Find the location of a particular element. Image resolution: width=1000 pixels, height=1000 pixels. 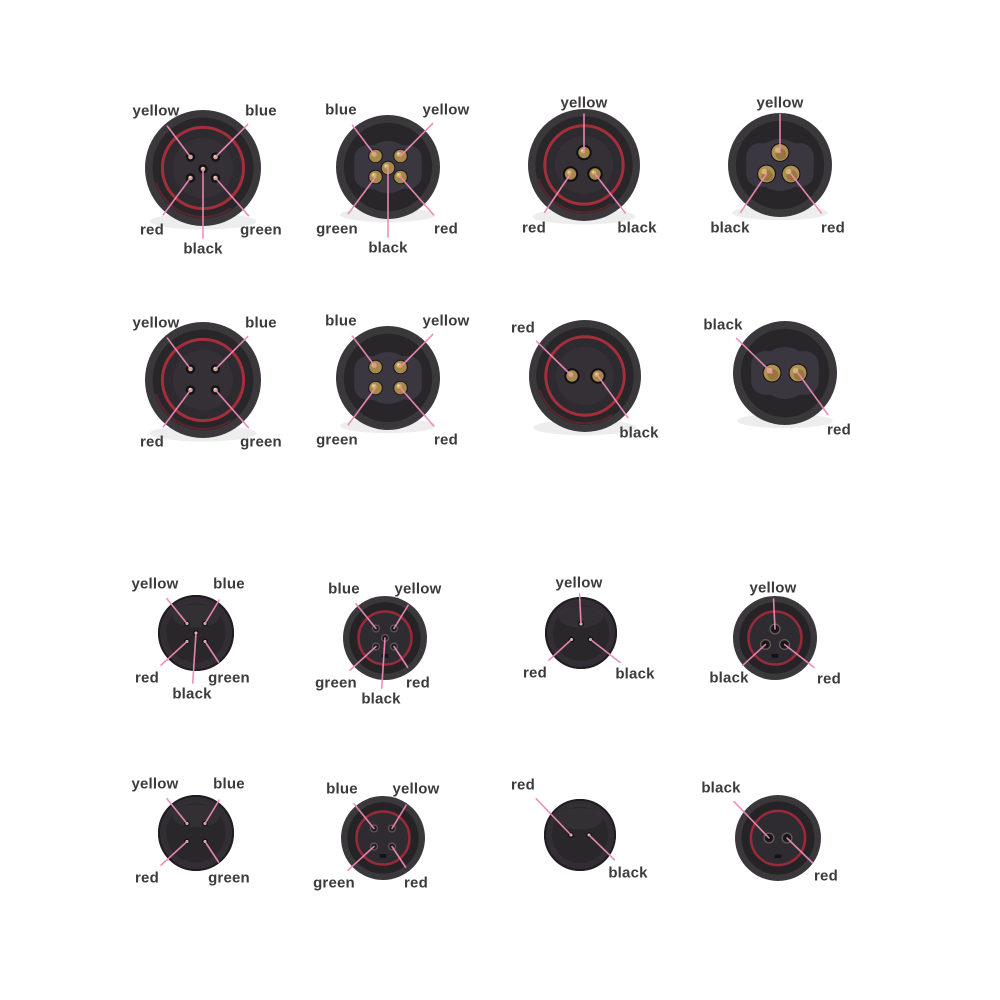

connector-r2c4-2-pin-female-connector-large is located at coordinates (785, 375).